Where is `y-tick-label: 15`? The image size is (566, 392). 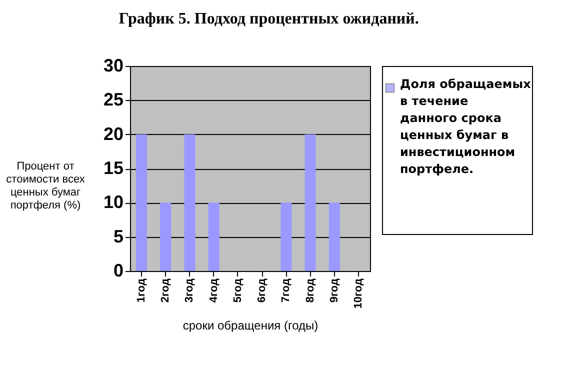 y-tick-label: 15 is located at coordinates (113, 168).